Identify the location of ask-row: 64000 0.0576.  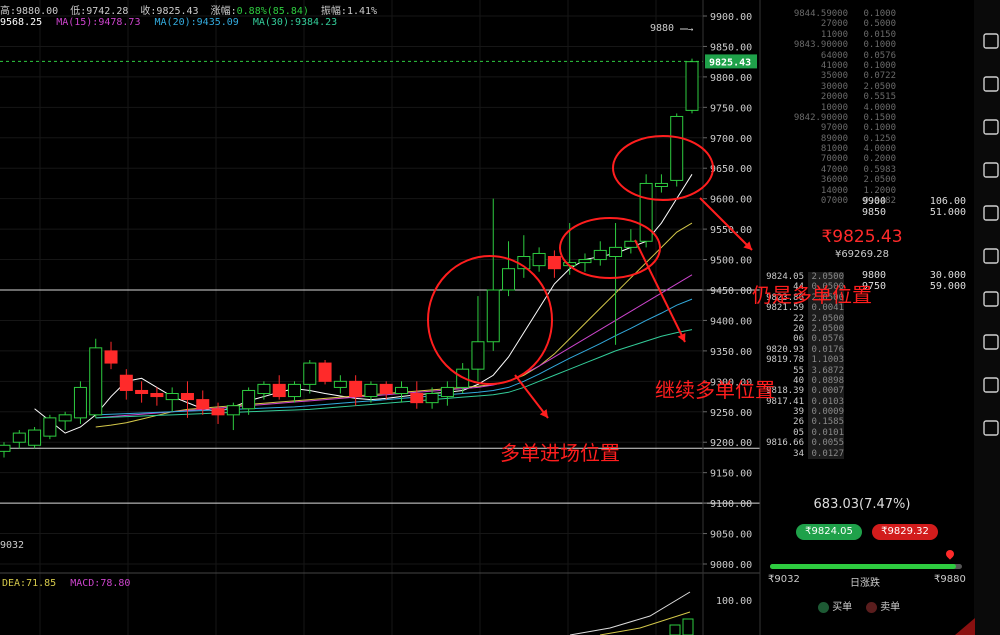
(867, 56).